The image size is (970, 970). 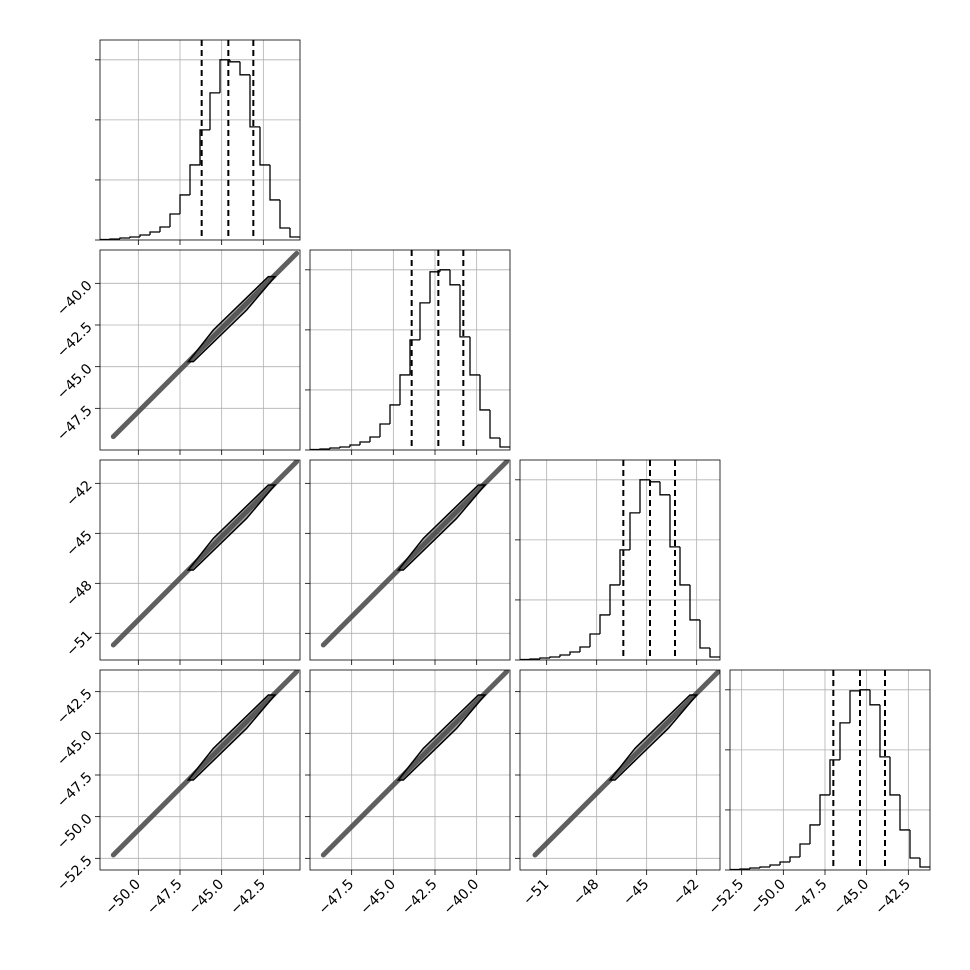 I want to click on x-tick-label: −42, so click(x=686, y=892).